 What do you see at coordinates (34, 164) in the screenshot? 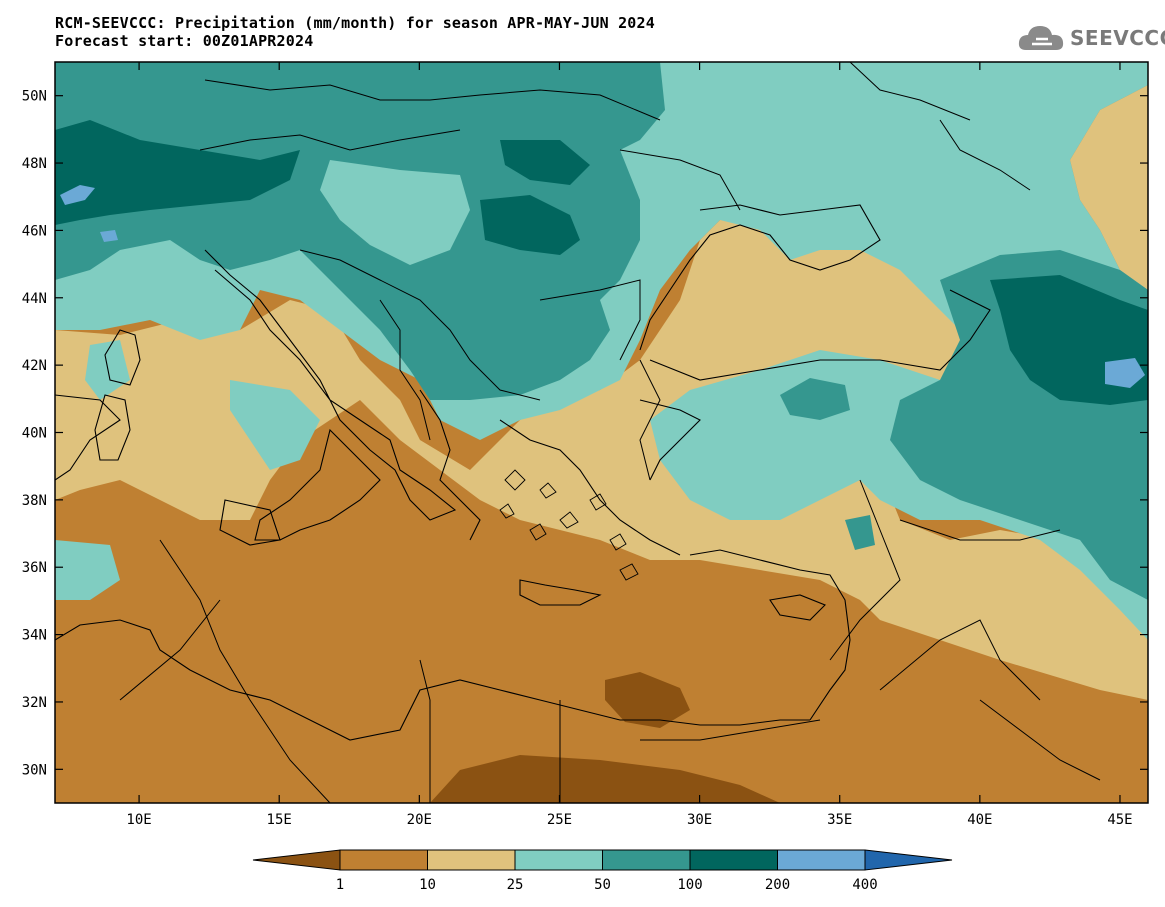
I see `y-tick-label: 48N` at bounding box center [34, 164].